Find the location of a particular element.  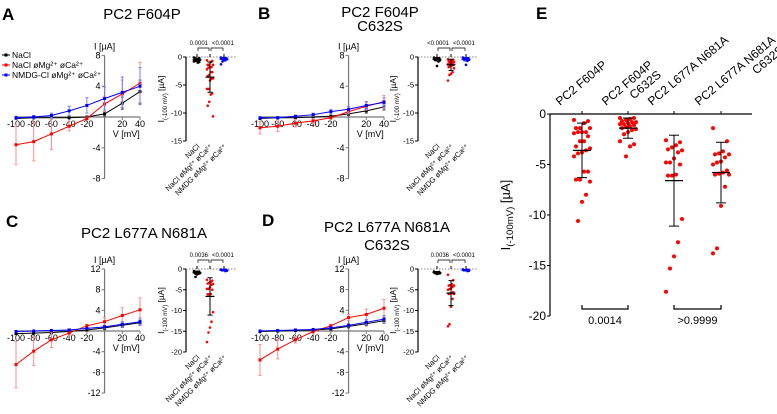

legend-marker-icon is located at coordinates (6, 65).